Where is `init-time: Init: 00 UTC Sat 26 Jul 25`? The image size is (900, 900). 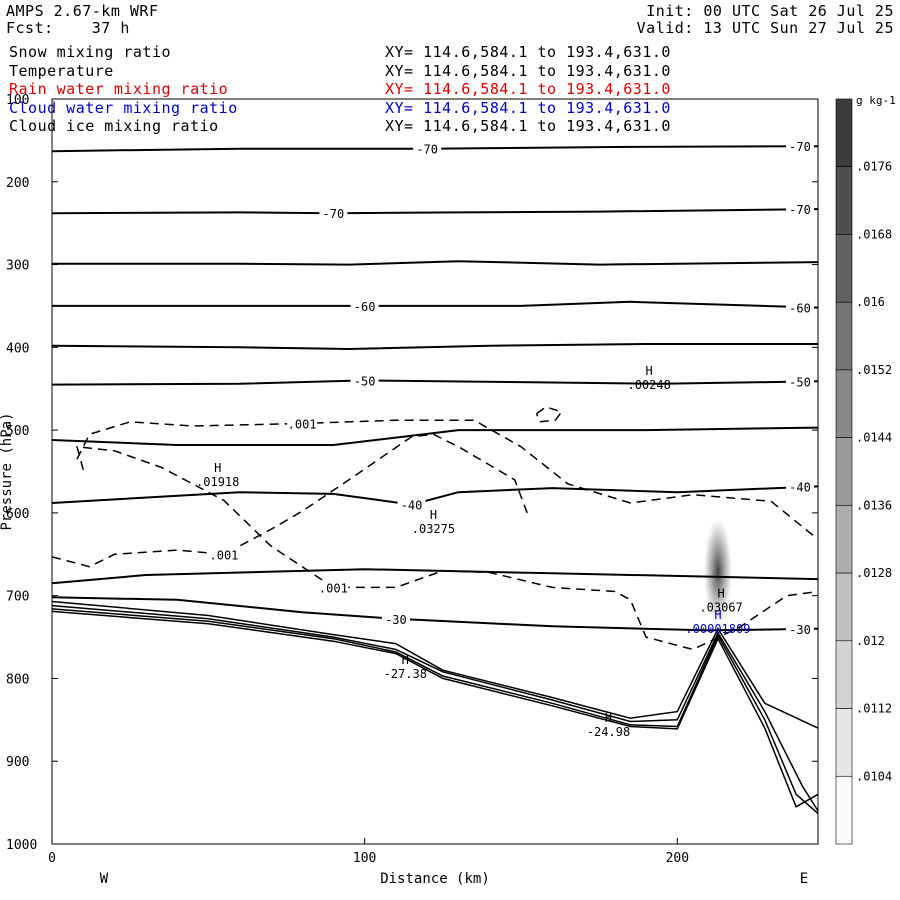 init-time: Init: 00 UTC Sat 26 Jul 25 is located at coordinates (770, 11).